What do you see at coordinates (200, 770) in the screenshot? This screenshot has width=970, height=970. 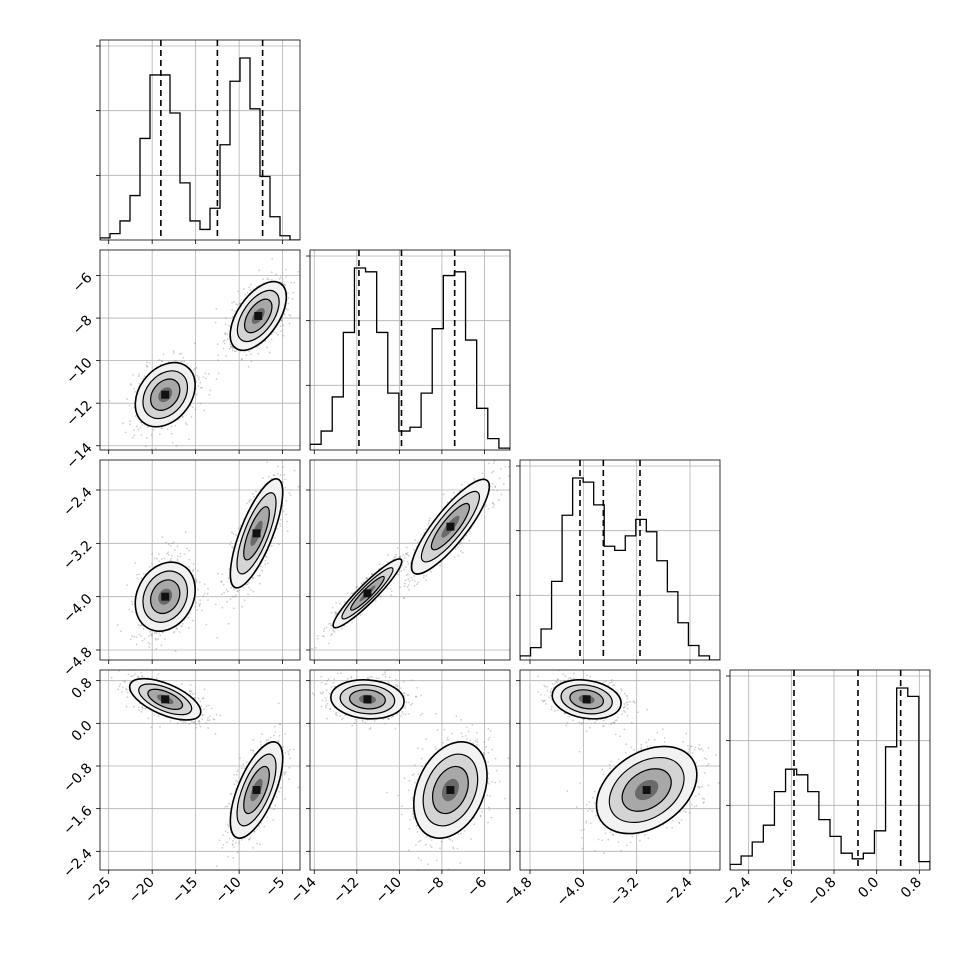 I see `axes-frame` at bounding box center [200, 770].